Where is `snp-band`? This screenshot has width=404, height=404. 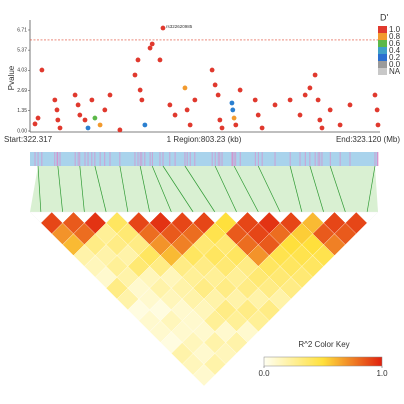 snp-band is located at coordinates (204, 159).